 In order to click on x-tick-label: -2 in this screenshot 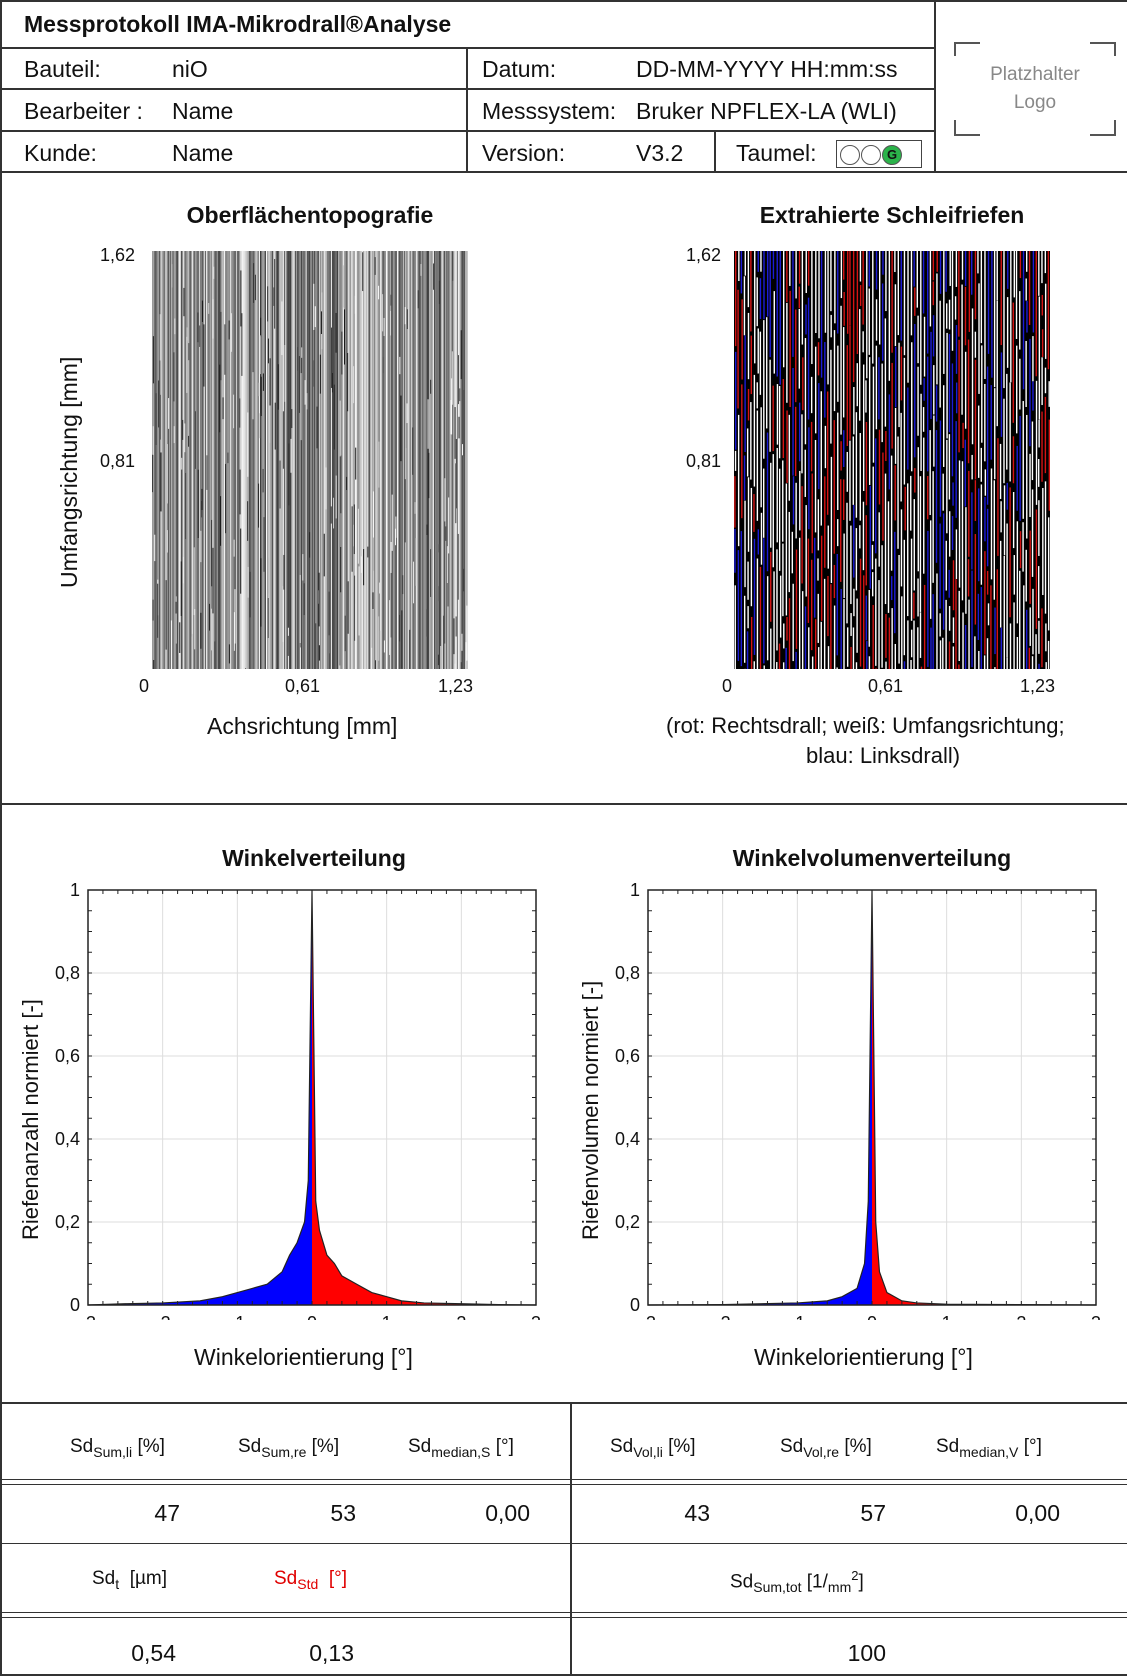, I will do `click(163, 1316)`.